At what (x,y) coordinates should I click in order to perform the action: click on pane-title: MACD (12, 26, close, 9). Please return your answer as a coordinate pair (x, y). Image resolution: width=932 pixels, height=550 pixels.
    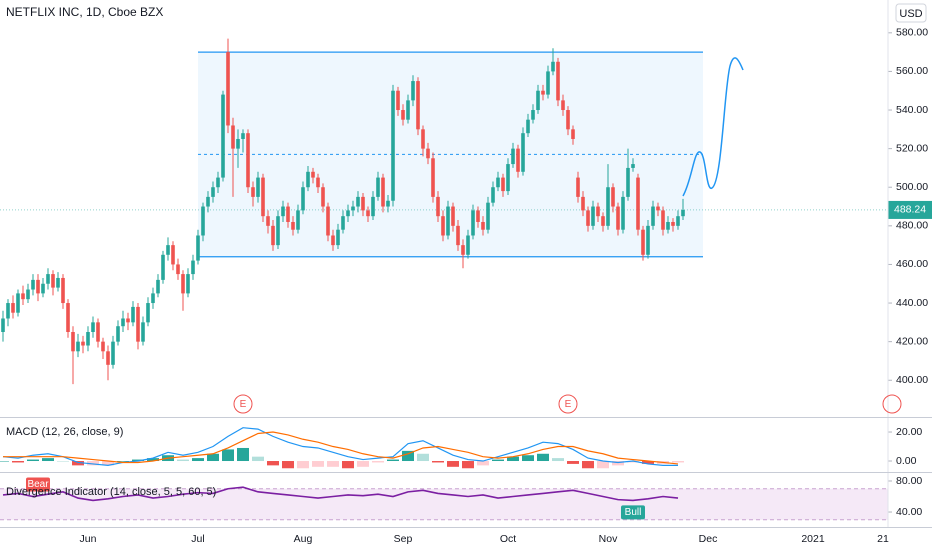
    Looking at the image, I should click on (64, 432).